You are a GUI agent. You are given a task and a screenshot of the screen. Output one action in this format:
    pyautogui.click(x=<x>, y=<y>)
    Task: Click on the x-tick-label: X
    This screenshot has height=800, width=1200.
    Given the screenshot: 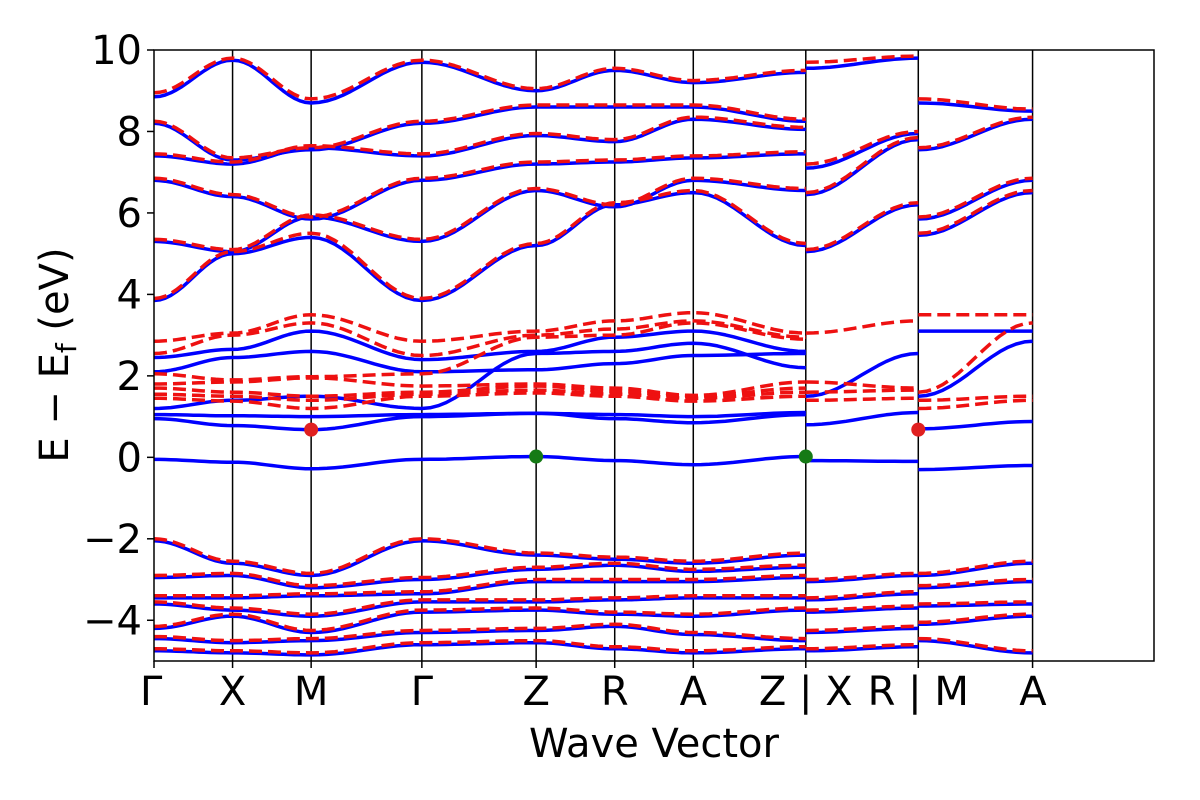 What is the action you would take?
    pyautogui.click(x=232, y=692)
    